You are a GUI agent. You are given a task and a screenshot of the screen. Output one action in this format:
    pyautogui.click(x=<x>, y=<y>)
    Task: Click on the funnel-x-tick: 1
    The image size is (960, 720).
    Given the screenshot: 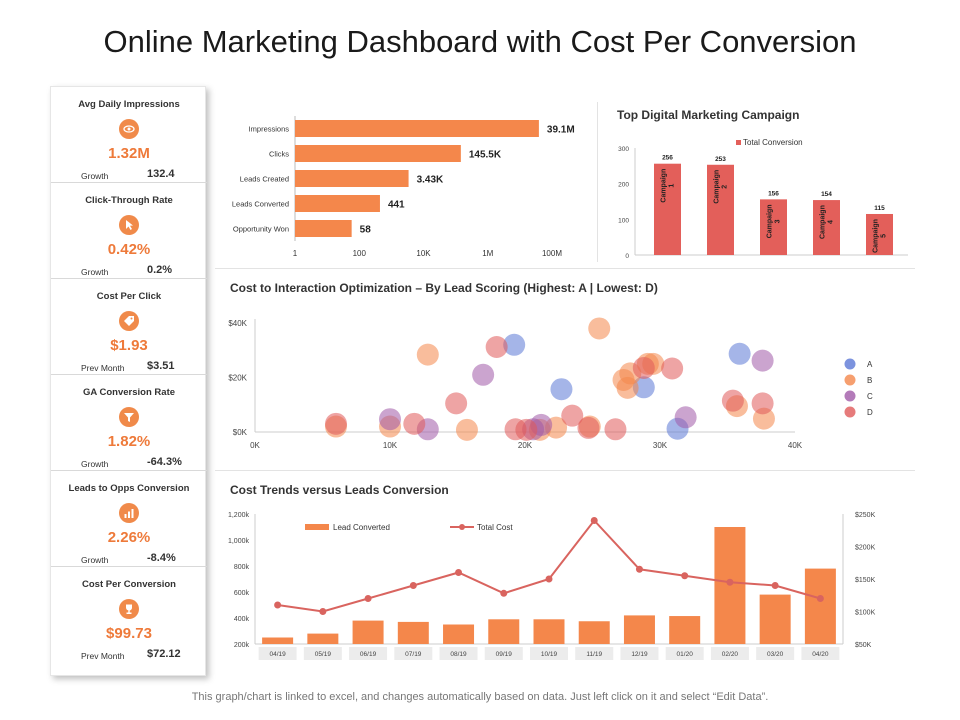 What is the action you would take?
    pyautogui.click(x=295, y=253)
    